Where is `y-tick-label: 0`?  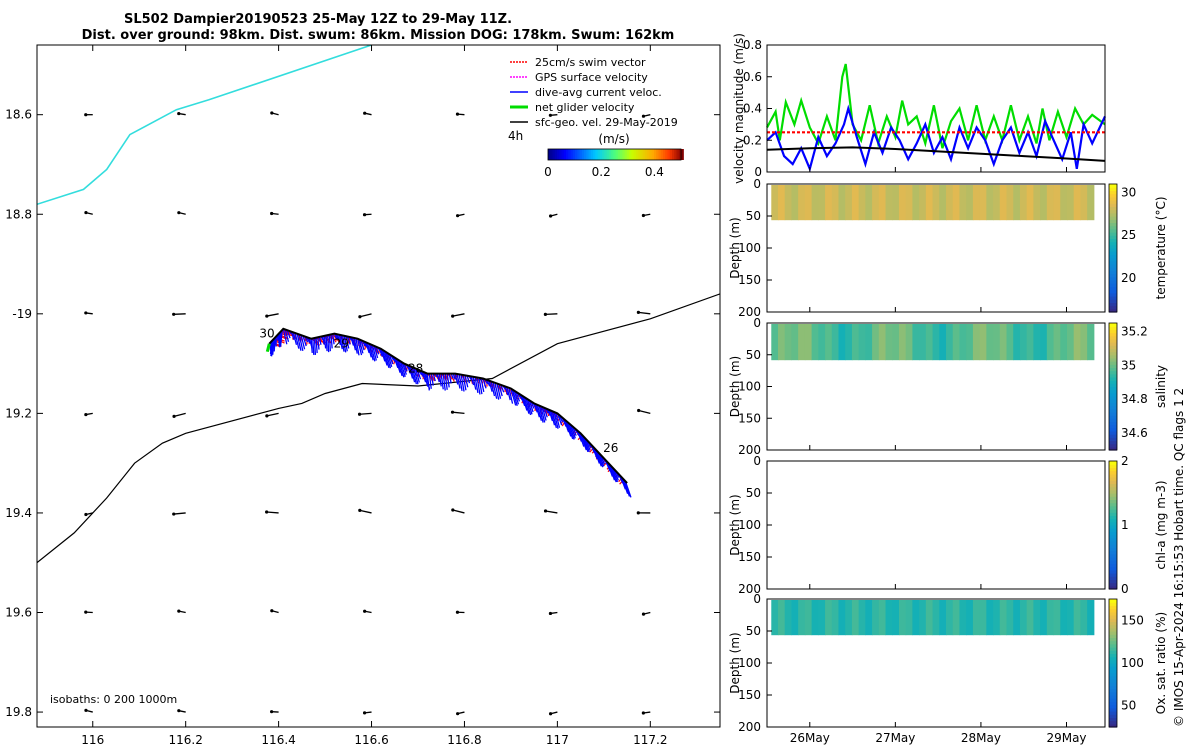 y-tick-label: 0 is located at coordinates (757, 184).